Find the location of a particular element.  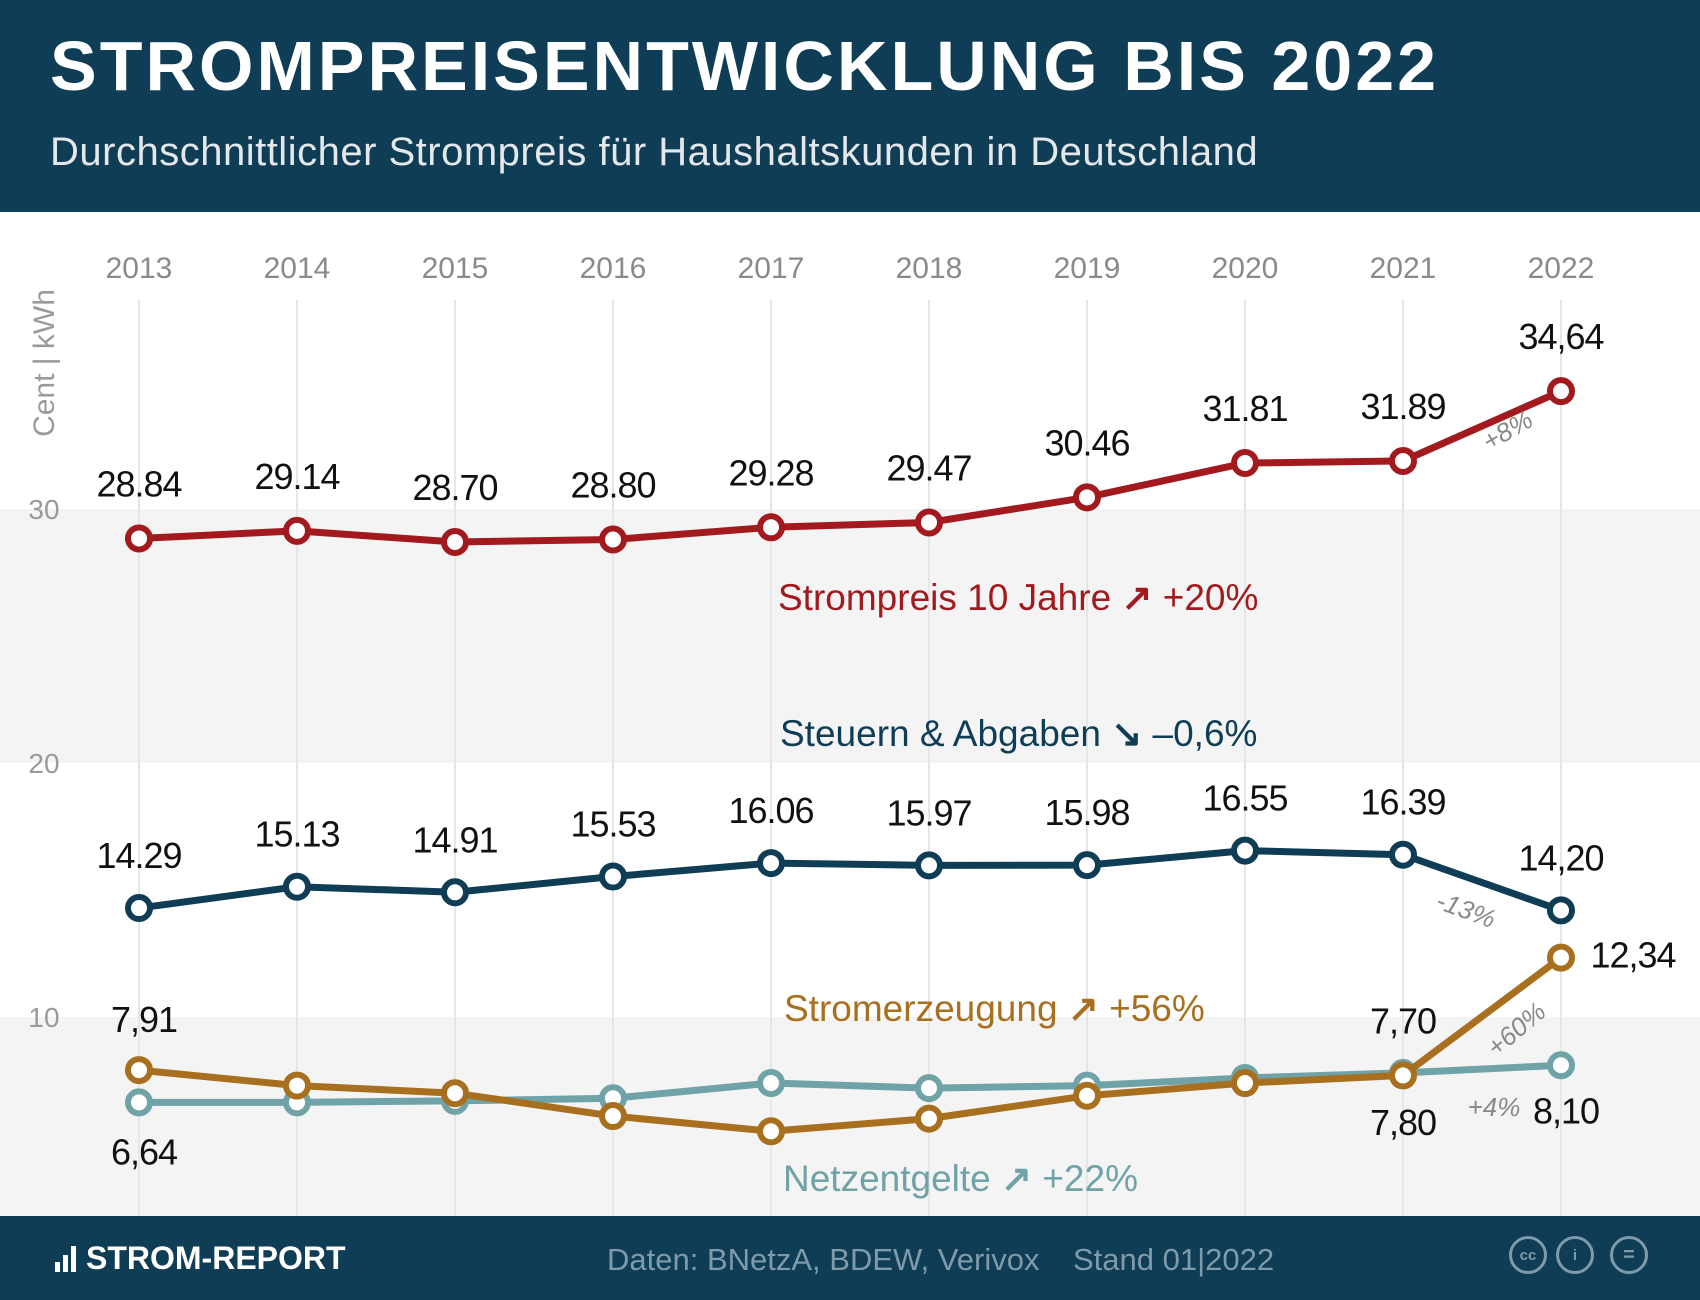

series-change: +22% is located at coordinates (1085, 1178).